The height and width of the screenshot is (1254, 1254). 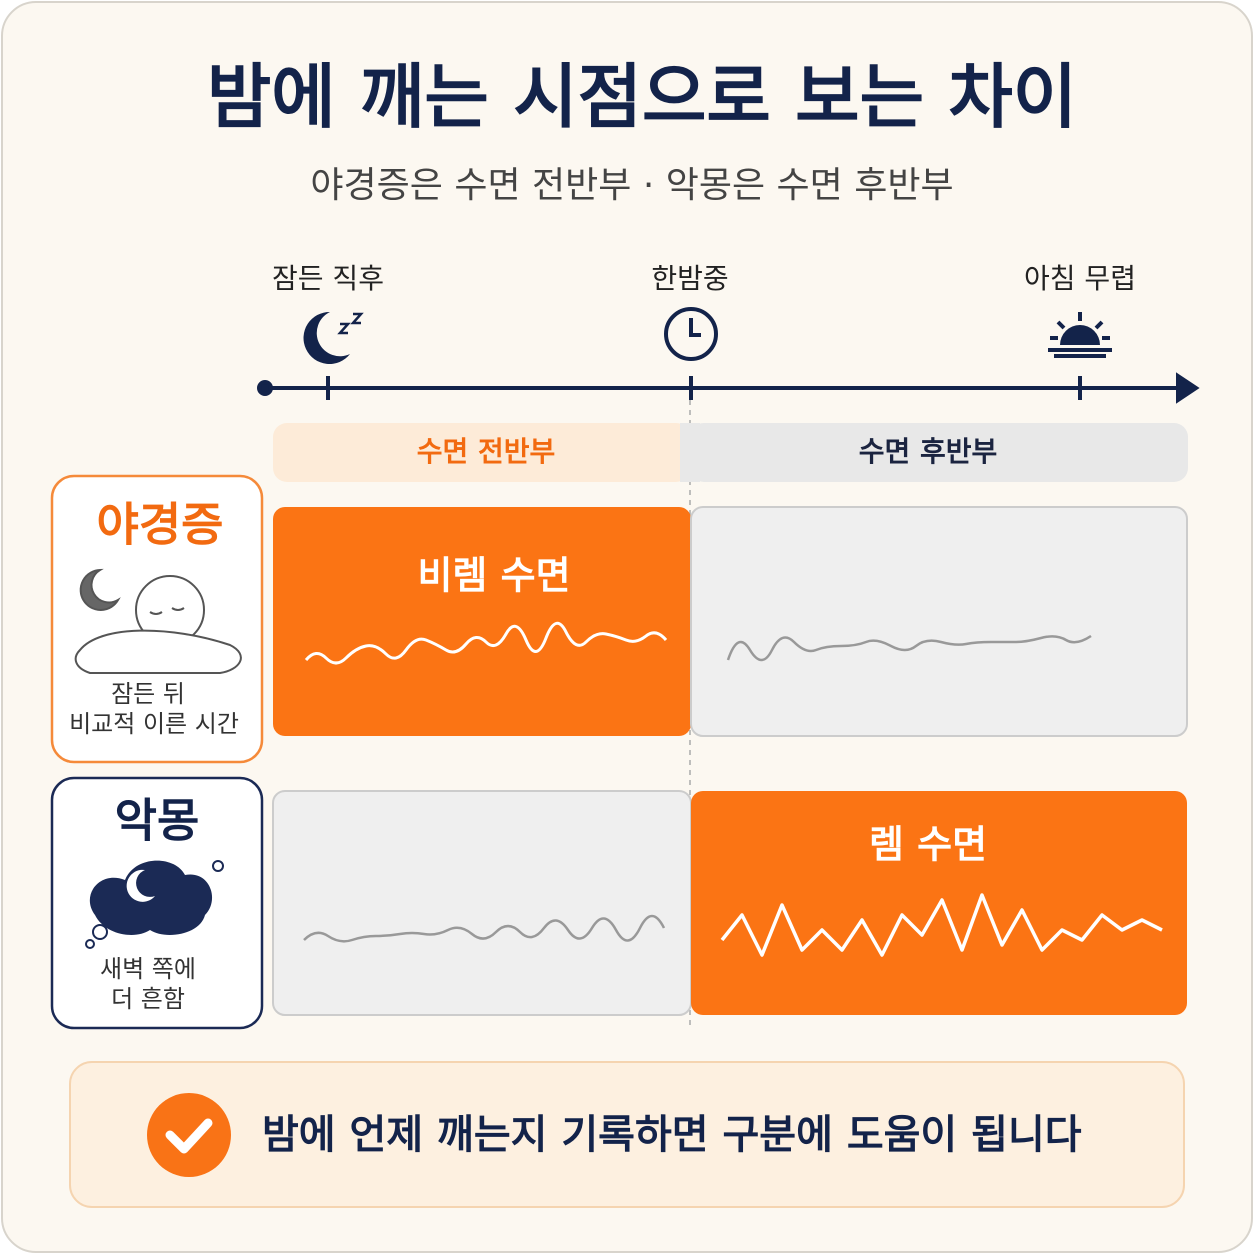 What do you see at coordinates (1080, 278) in the screenshot?
I see `time-label: 아침 무렵` at bounding box center [1080, 278].